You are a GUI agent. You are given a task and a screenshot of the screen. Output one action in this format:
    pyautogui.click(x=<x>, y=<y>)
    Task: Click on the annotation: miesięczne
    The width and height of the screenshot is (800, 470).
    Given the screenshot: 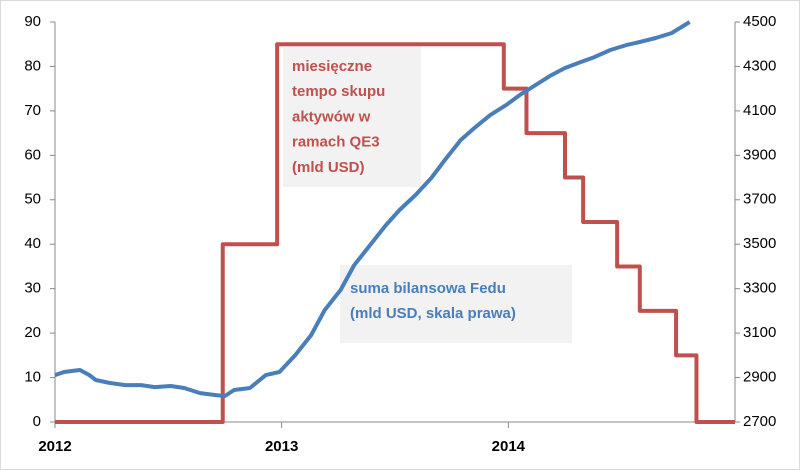 What is the action you would take?
    pyautogui.click(x=332, y=66)
    